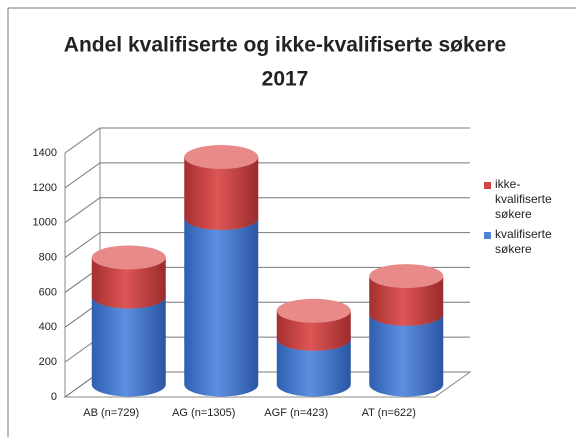  What do you see at coordinates (48, 292) in the screenshot?
I see `y-tick-label: 600` at bounding box center [48, 292].